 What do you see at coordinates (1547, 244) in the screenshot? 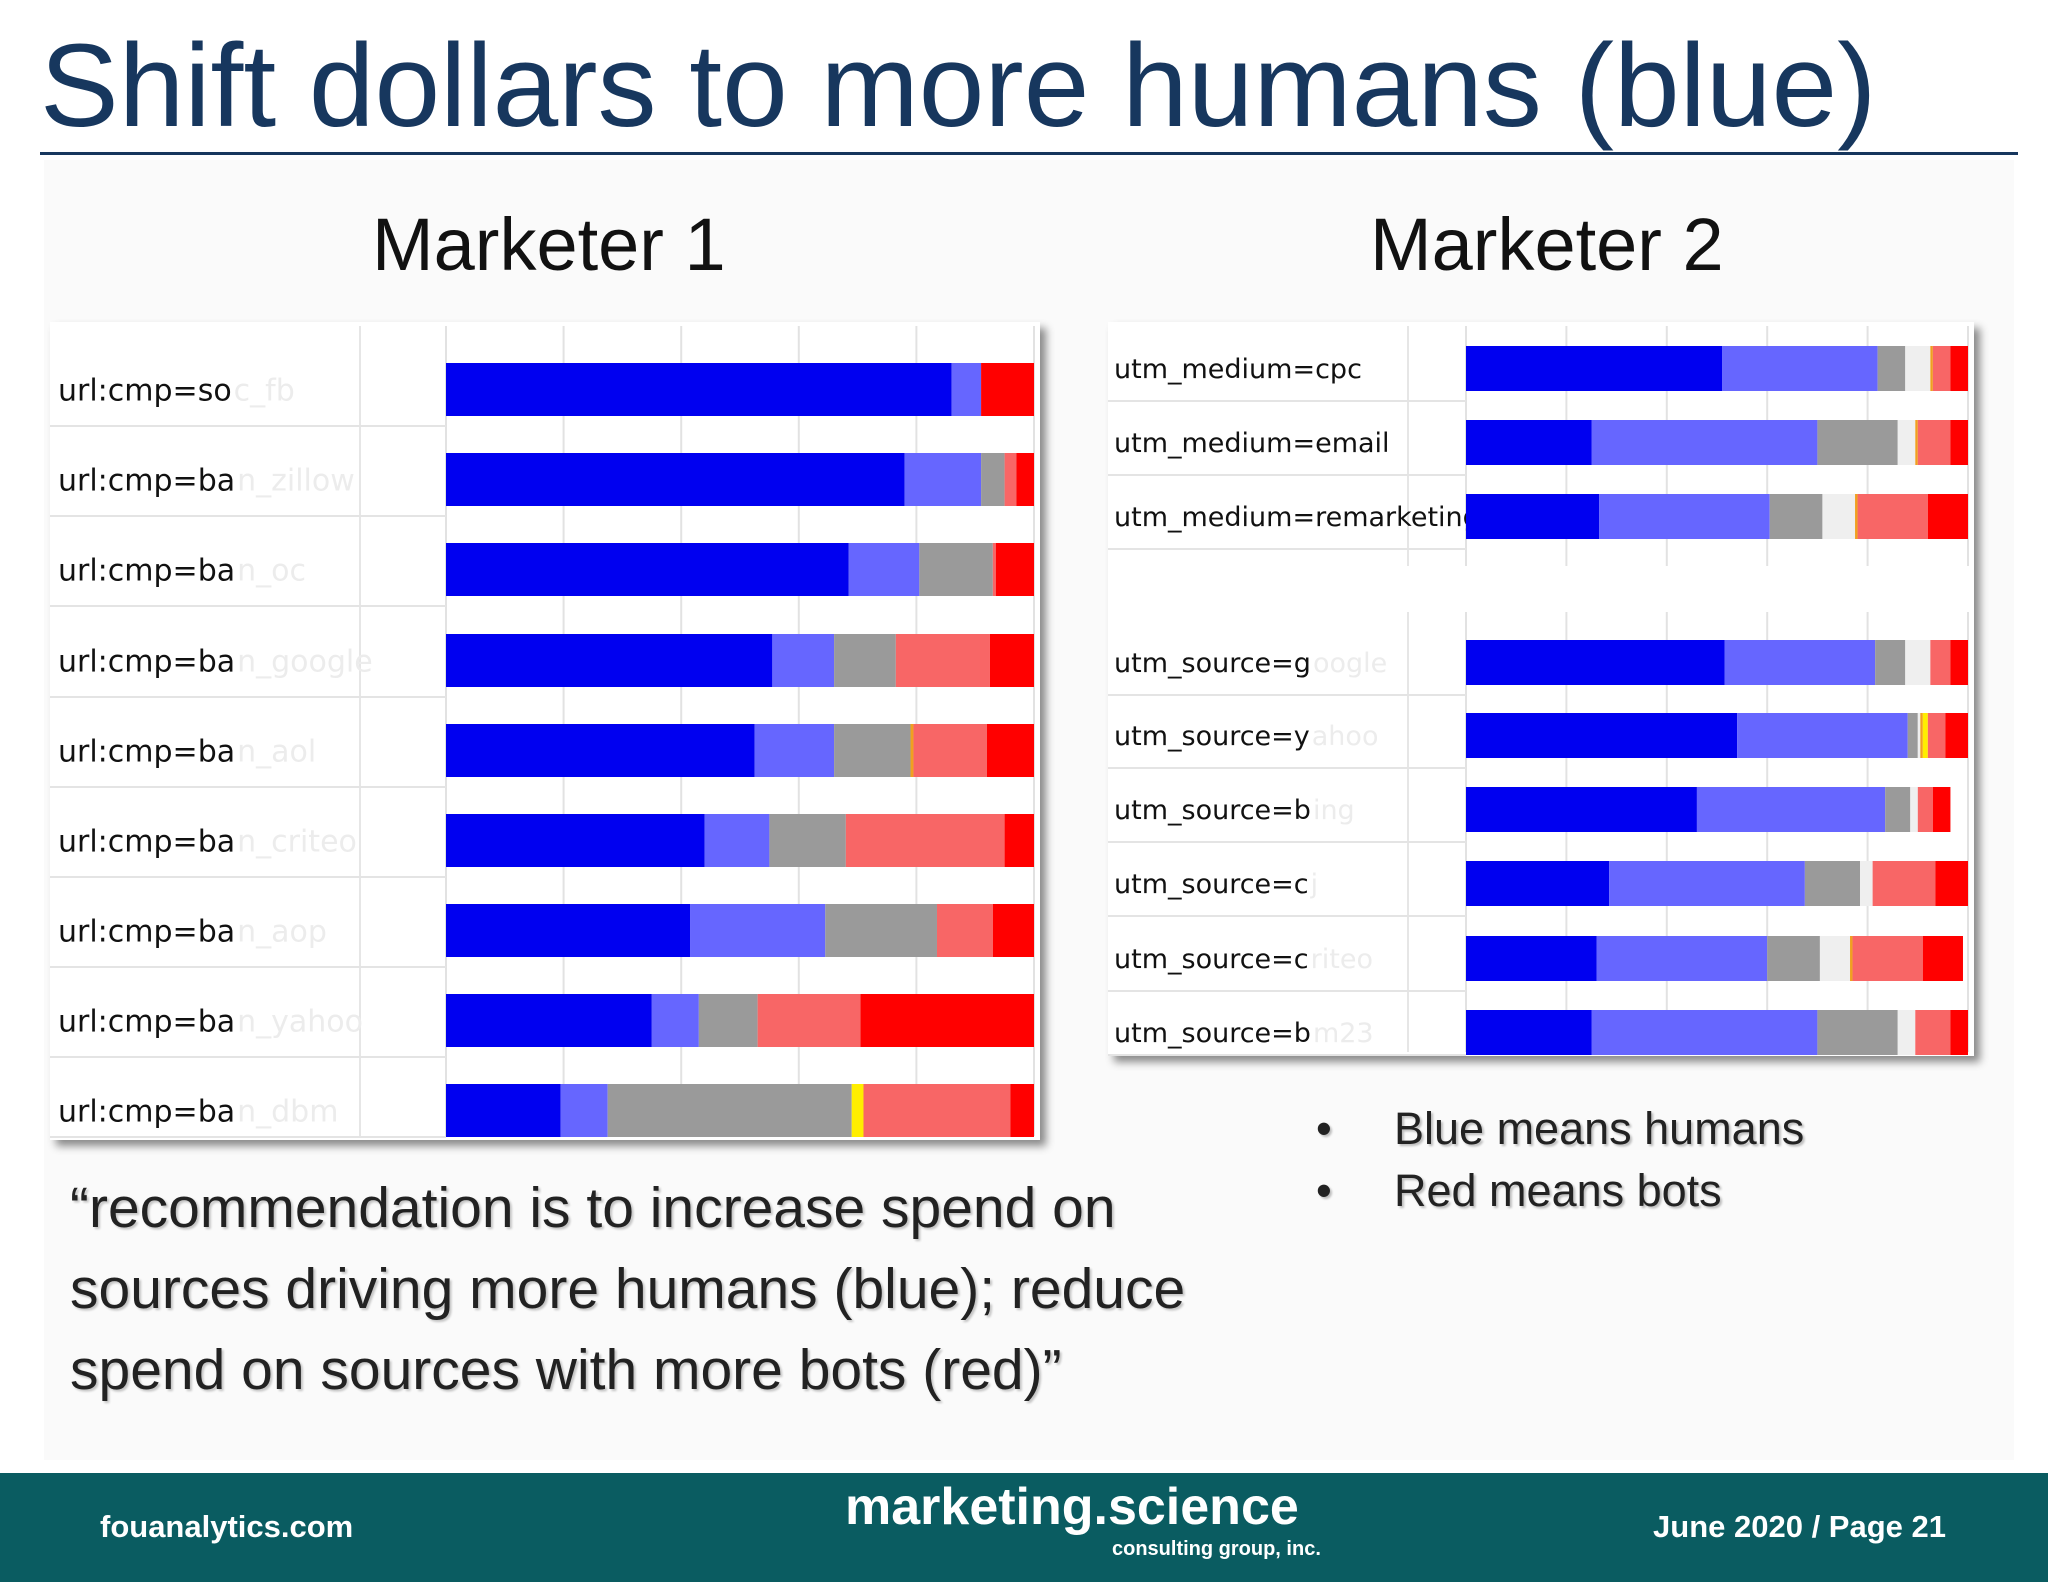
I see `chart-2-title: Marketer 2` at bounding box center [1547, 244].